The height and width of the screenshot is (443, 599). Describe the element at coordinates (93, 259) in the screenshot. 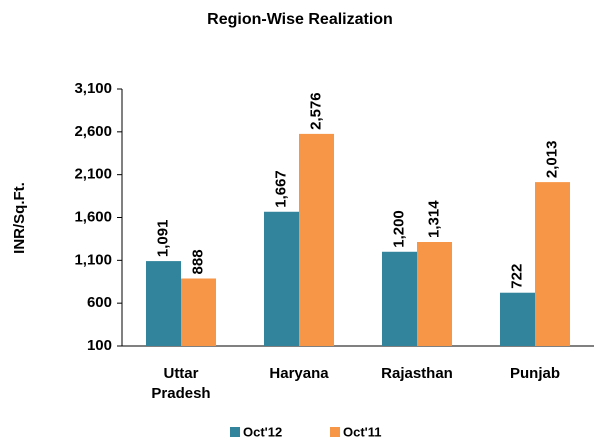

I see `y-tick-label: 1,100` at that location.